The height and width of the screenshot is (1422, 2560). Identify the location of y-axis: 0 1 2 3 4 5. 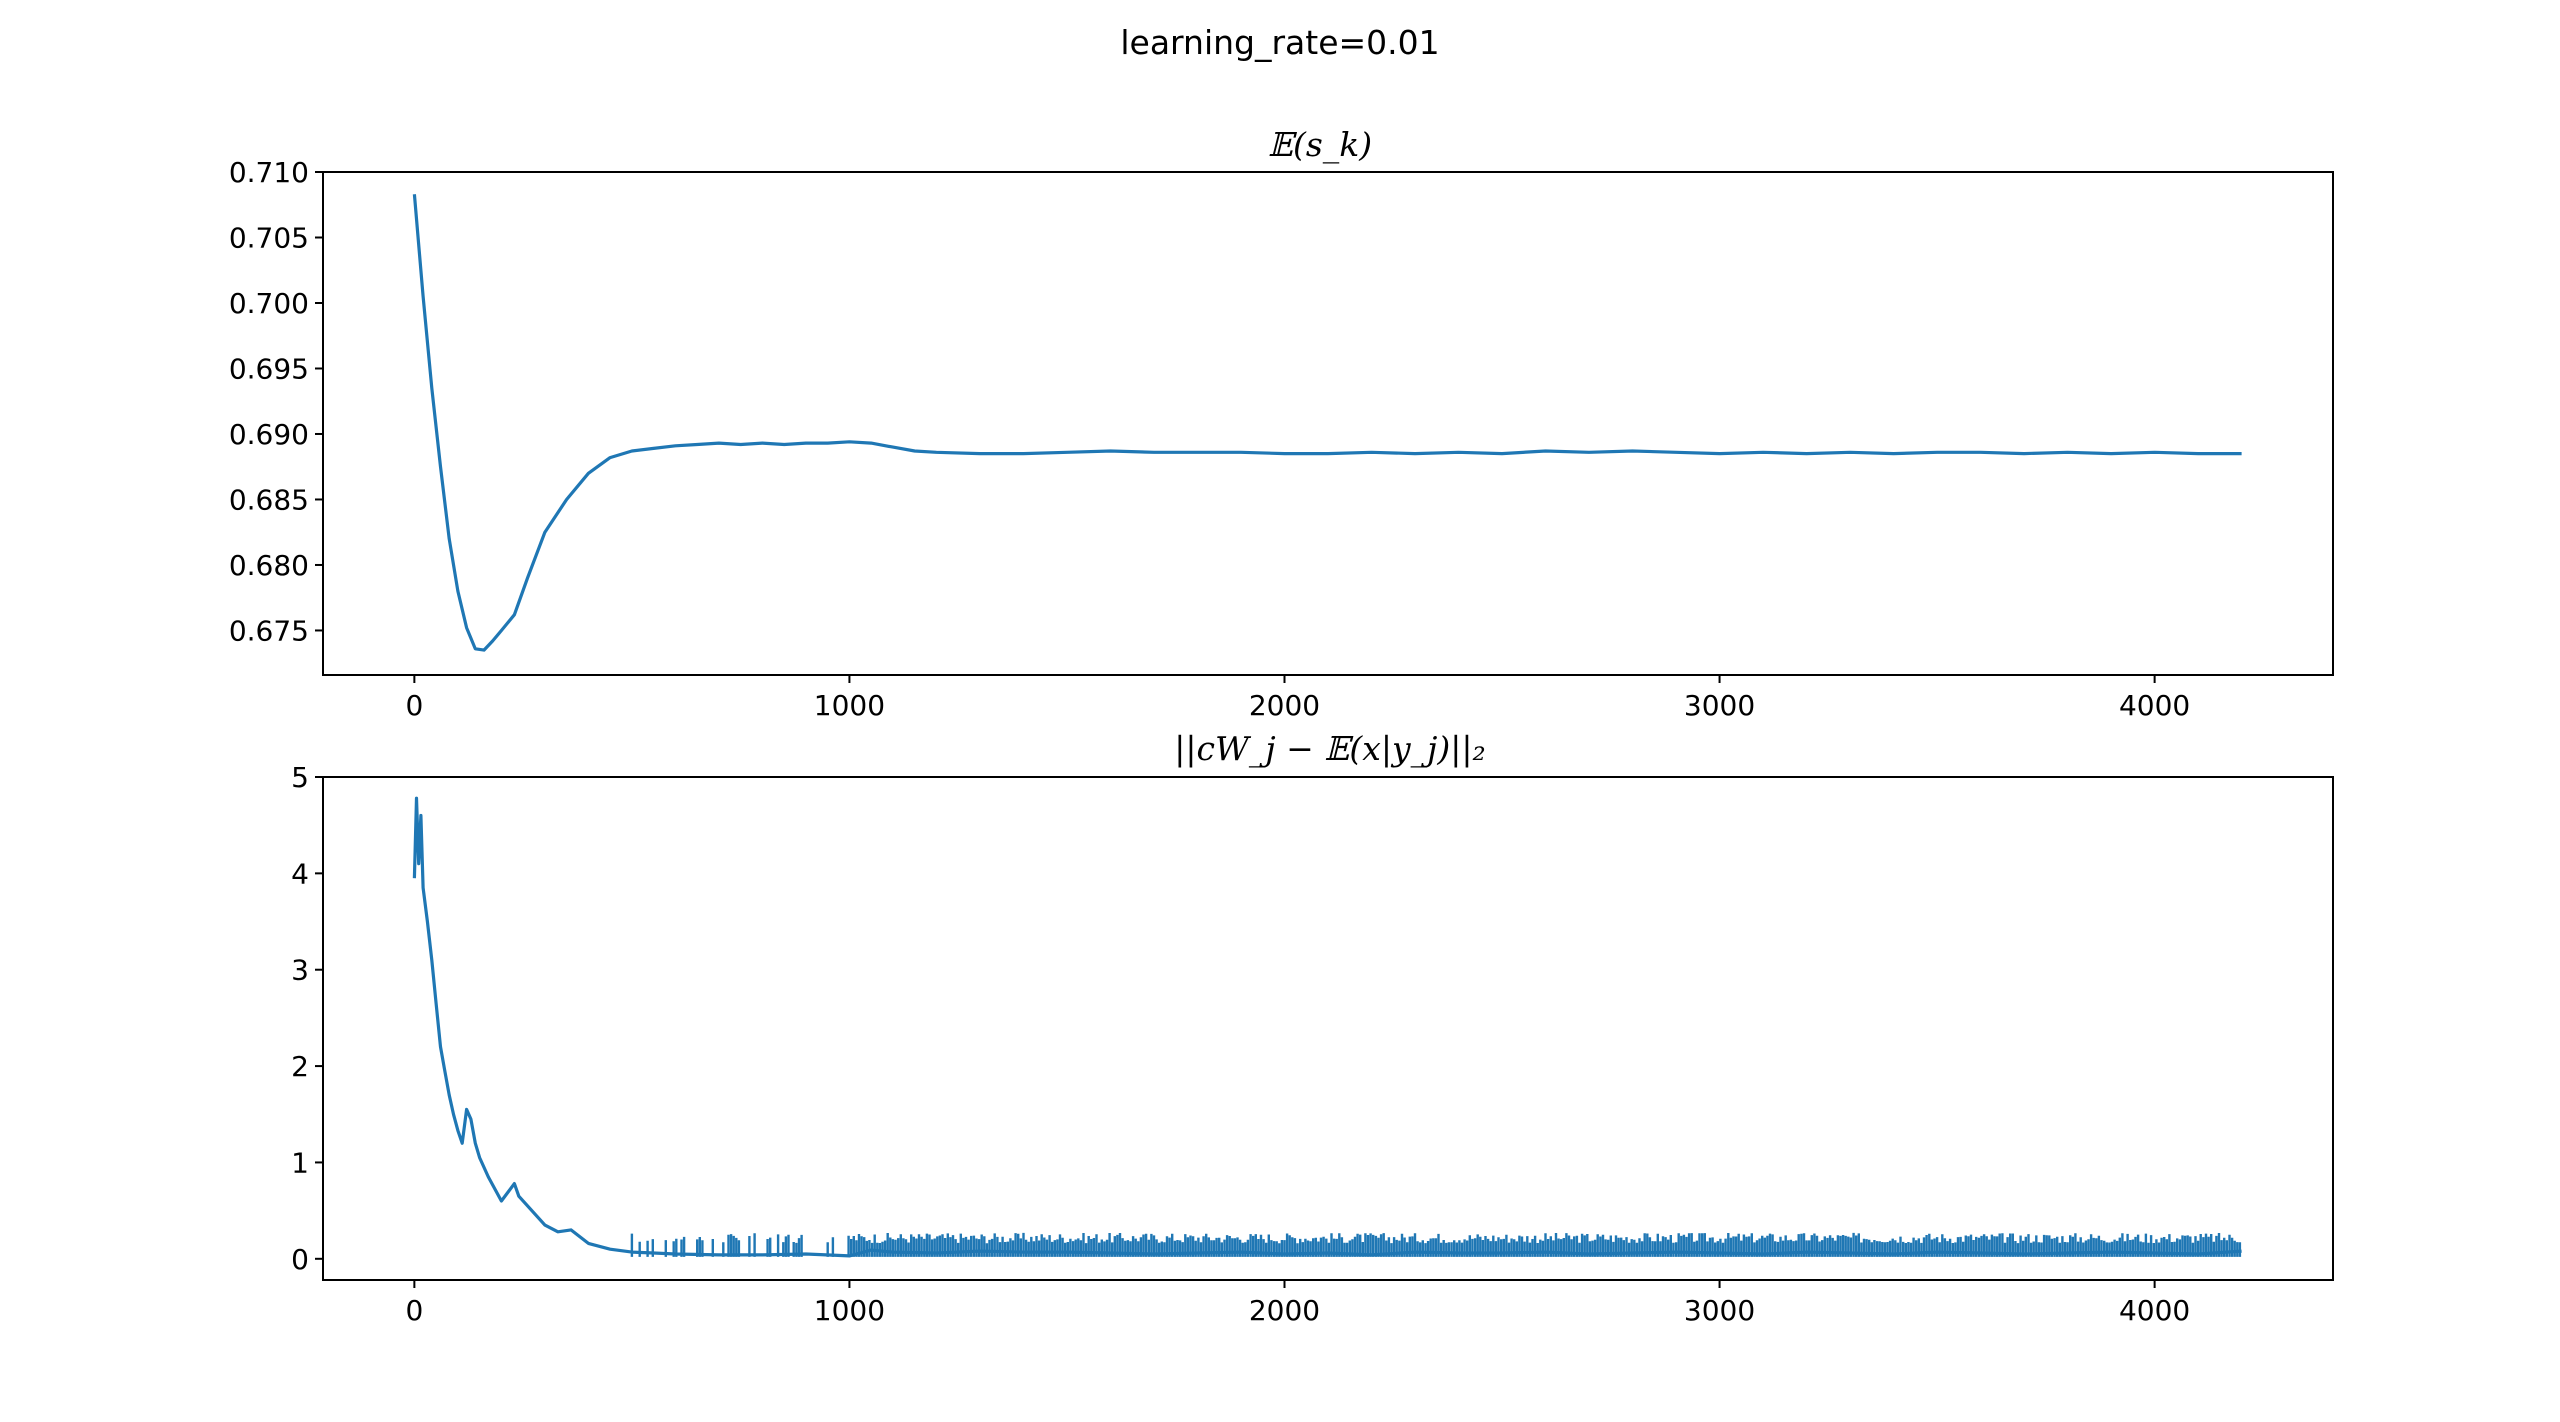
(307, 1018).